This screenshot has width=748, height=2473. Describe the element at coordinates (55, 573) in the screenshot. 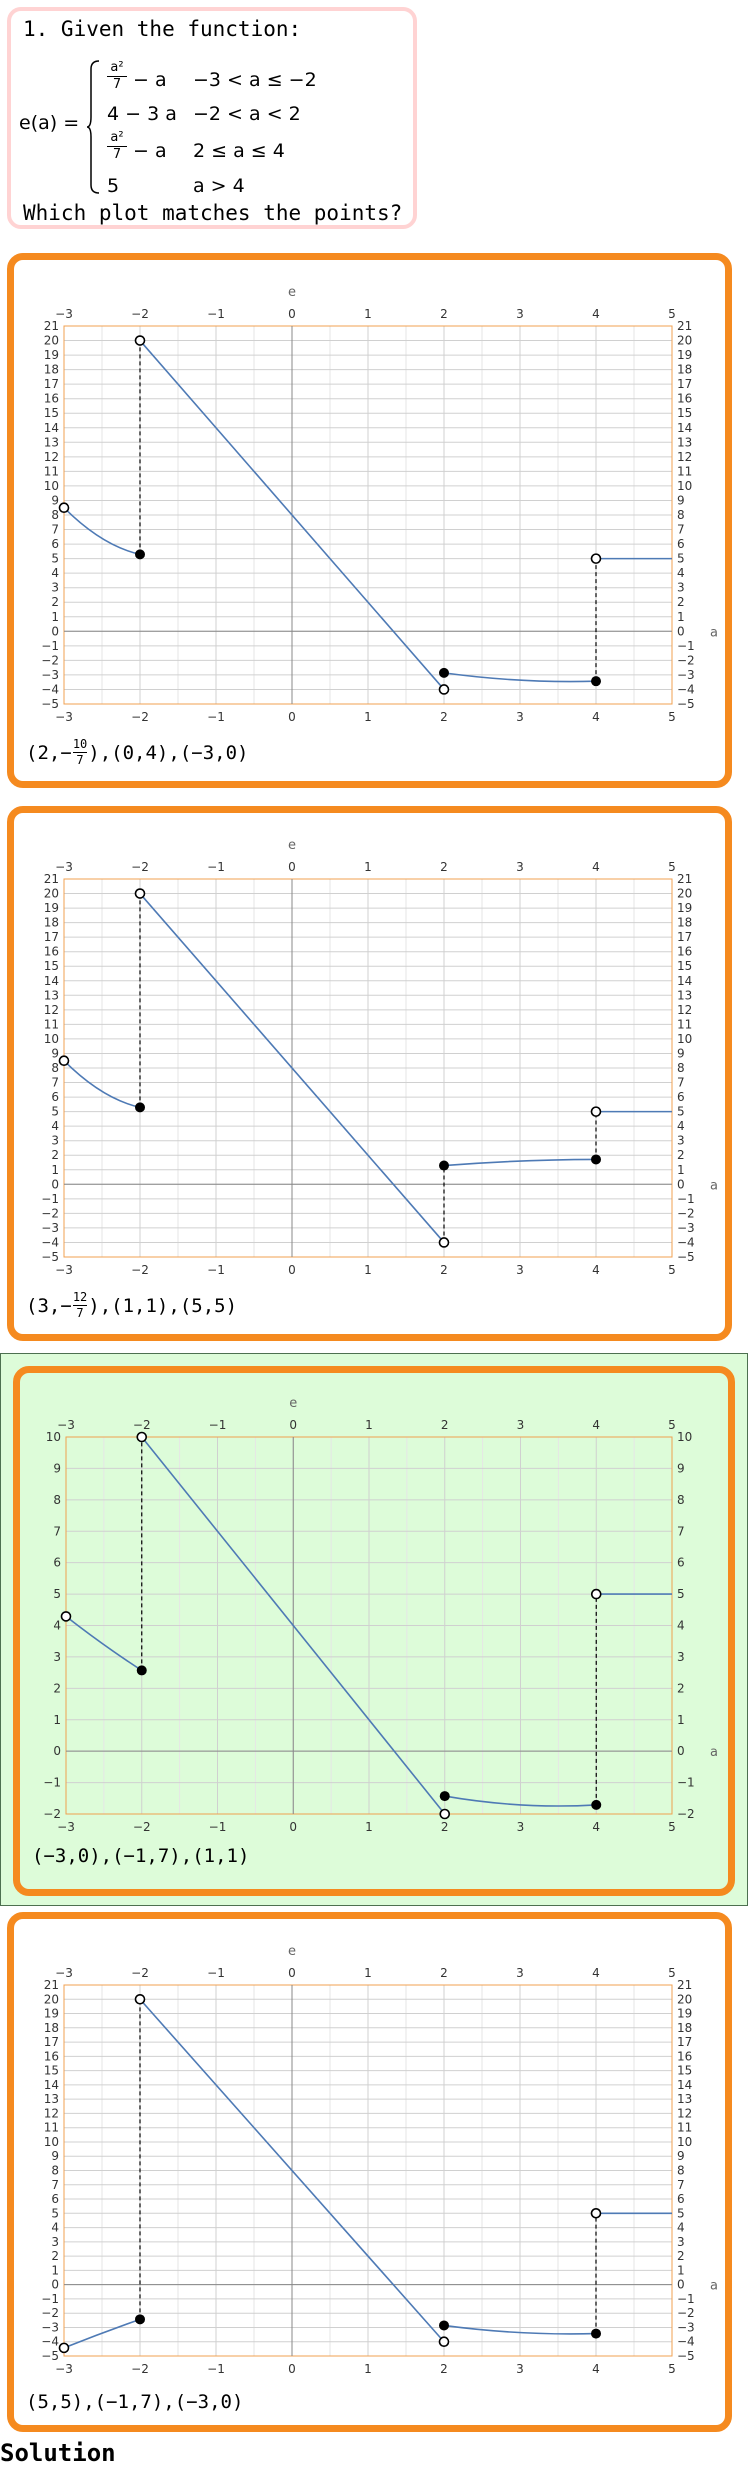

I see `y-tick-label-left: 4` at that location.